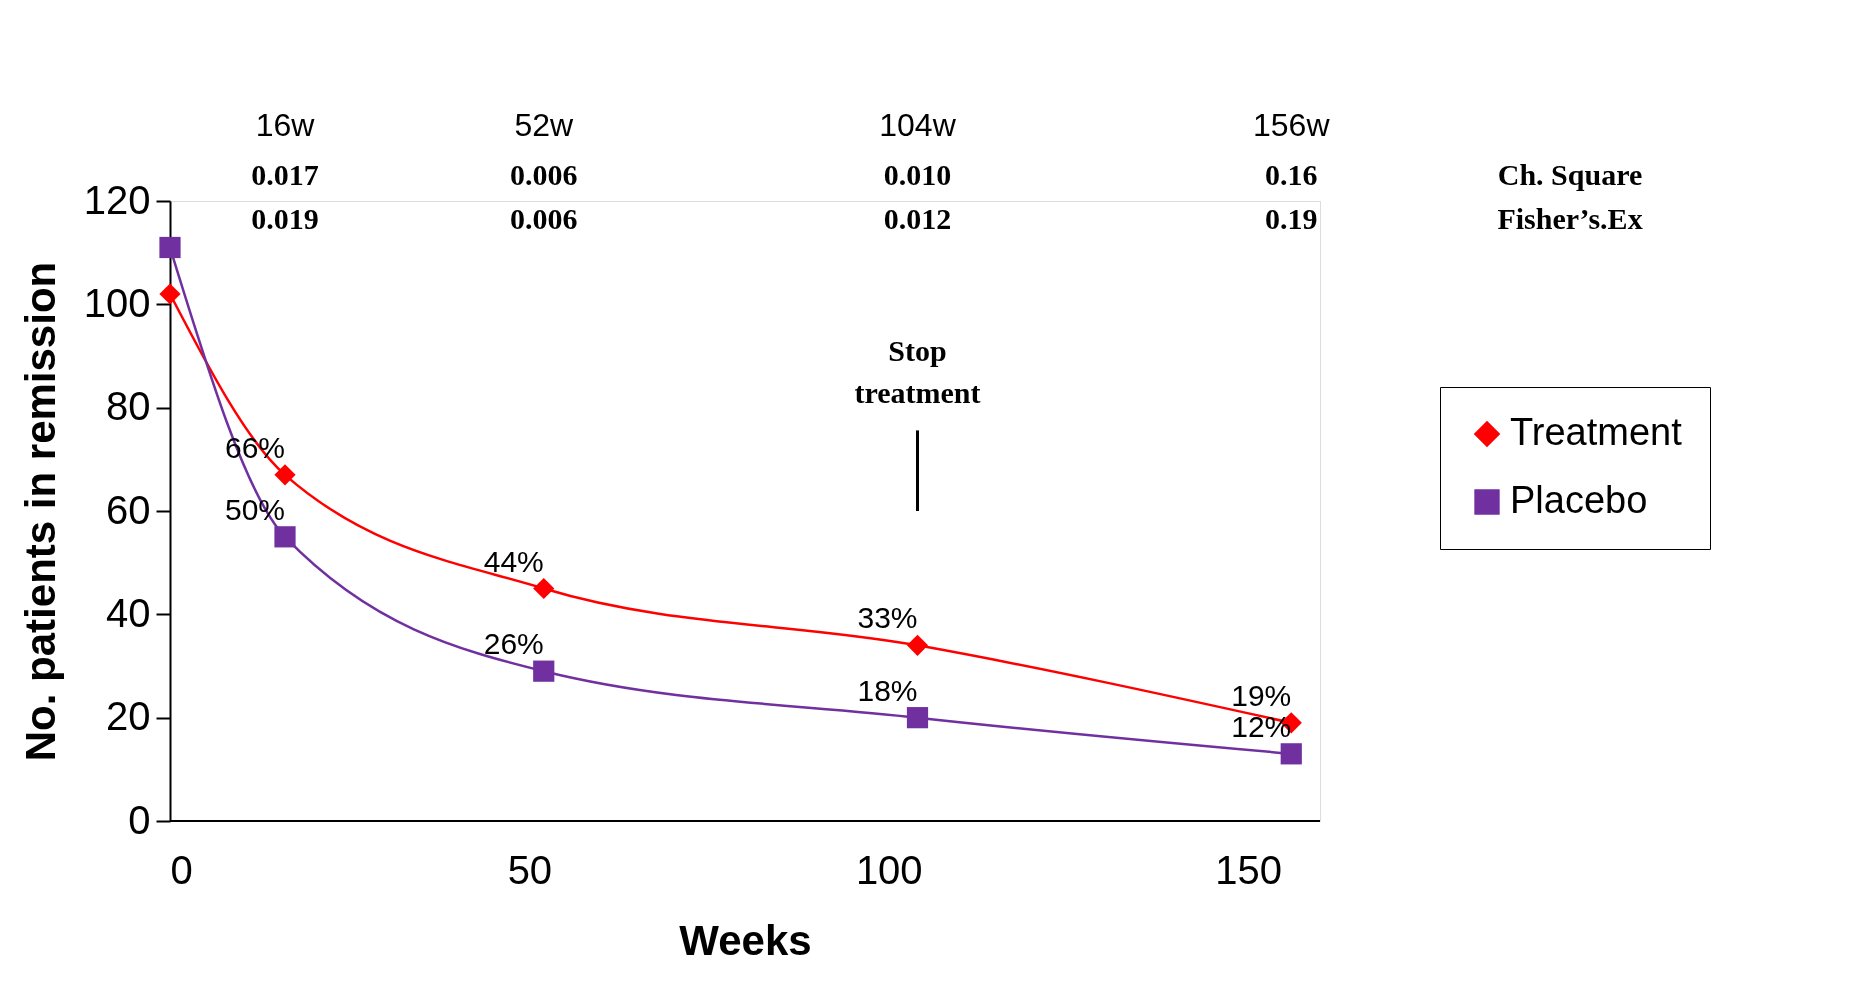 This screenshot has height=988, width=1858. What do you see at coordinates (139, 819) in the screenshot?
I see `y-tick-label: 0` at bounding box center [139, 819].